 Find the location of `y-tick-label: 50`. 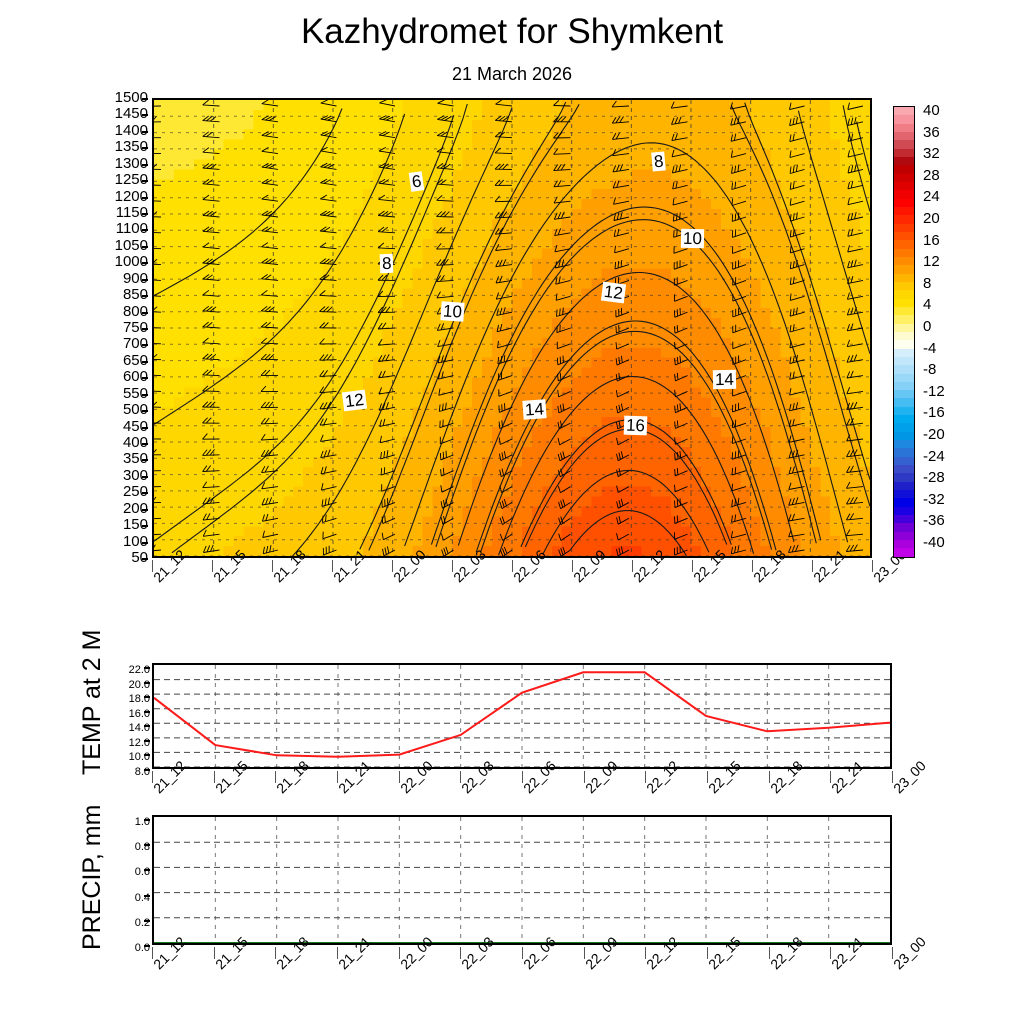

y-tick-label: 50 is located at coordinates (139, 557).